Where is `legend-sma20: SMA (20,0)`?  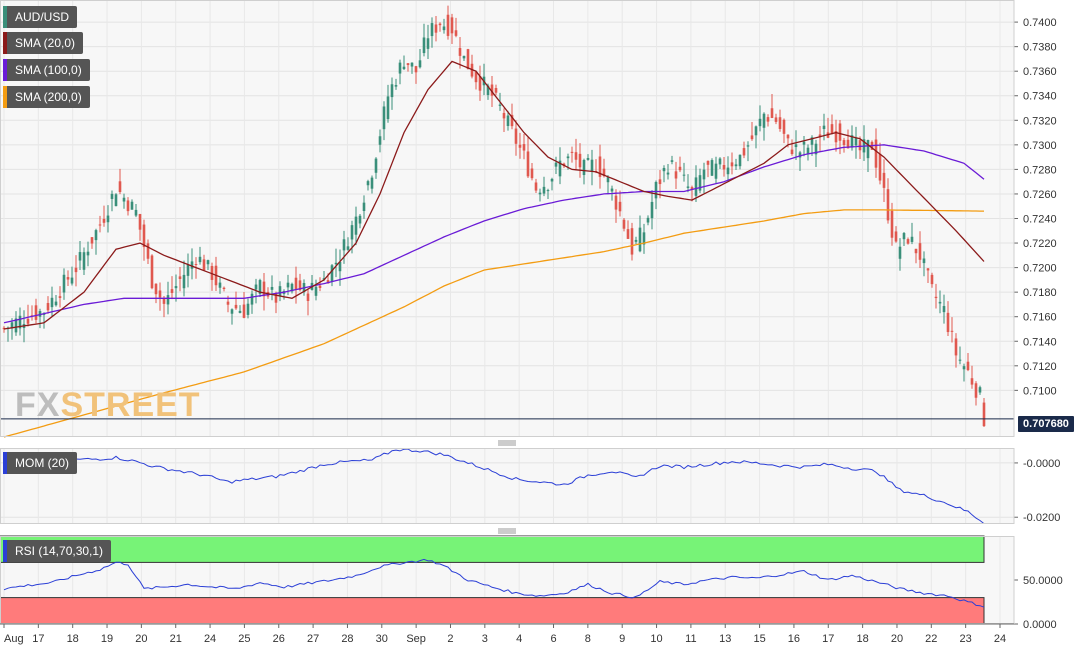
legend-sma20: SMA (20,0) is located at coordinates (43, 43).